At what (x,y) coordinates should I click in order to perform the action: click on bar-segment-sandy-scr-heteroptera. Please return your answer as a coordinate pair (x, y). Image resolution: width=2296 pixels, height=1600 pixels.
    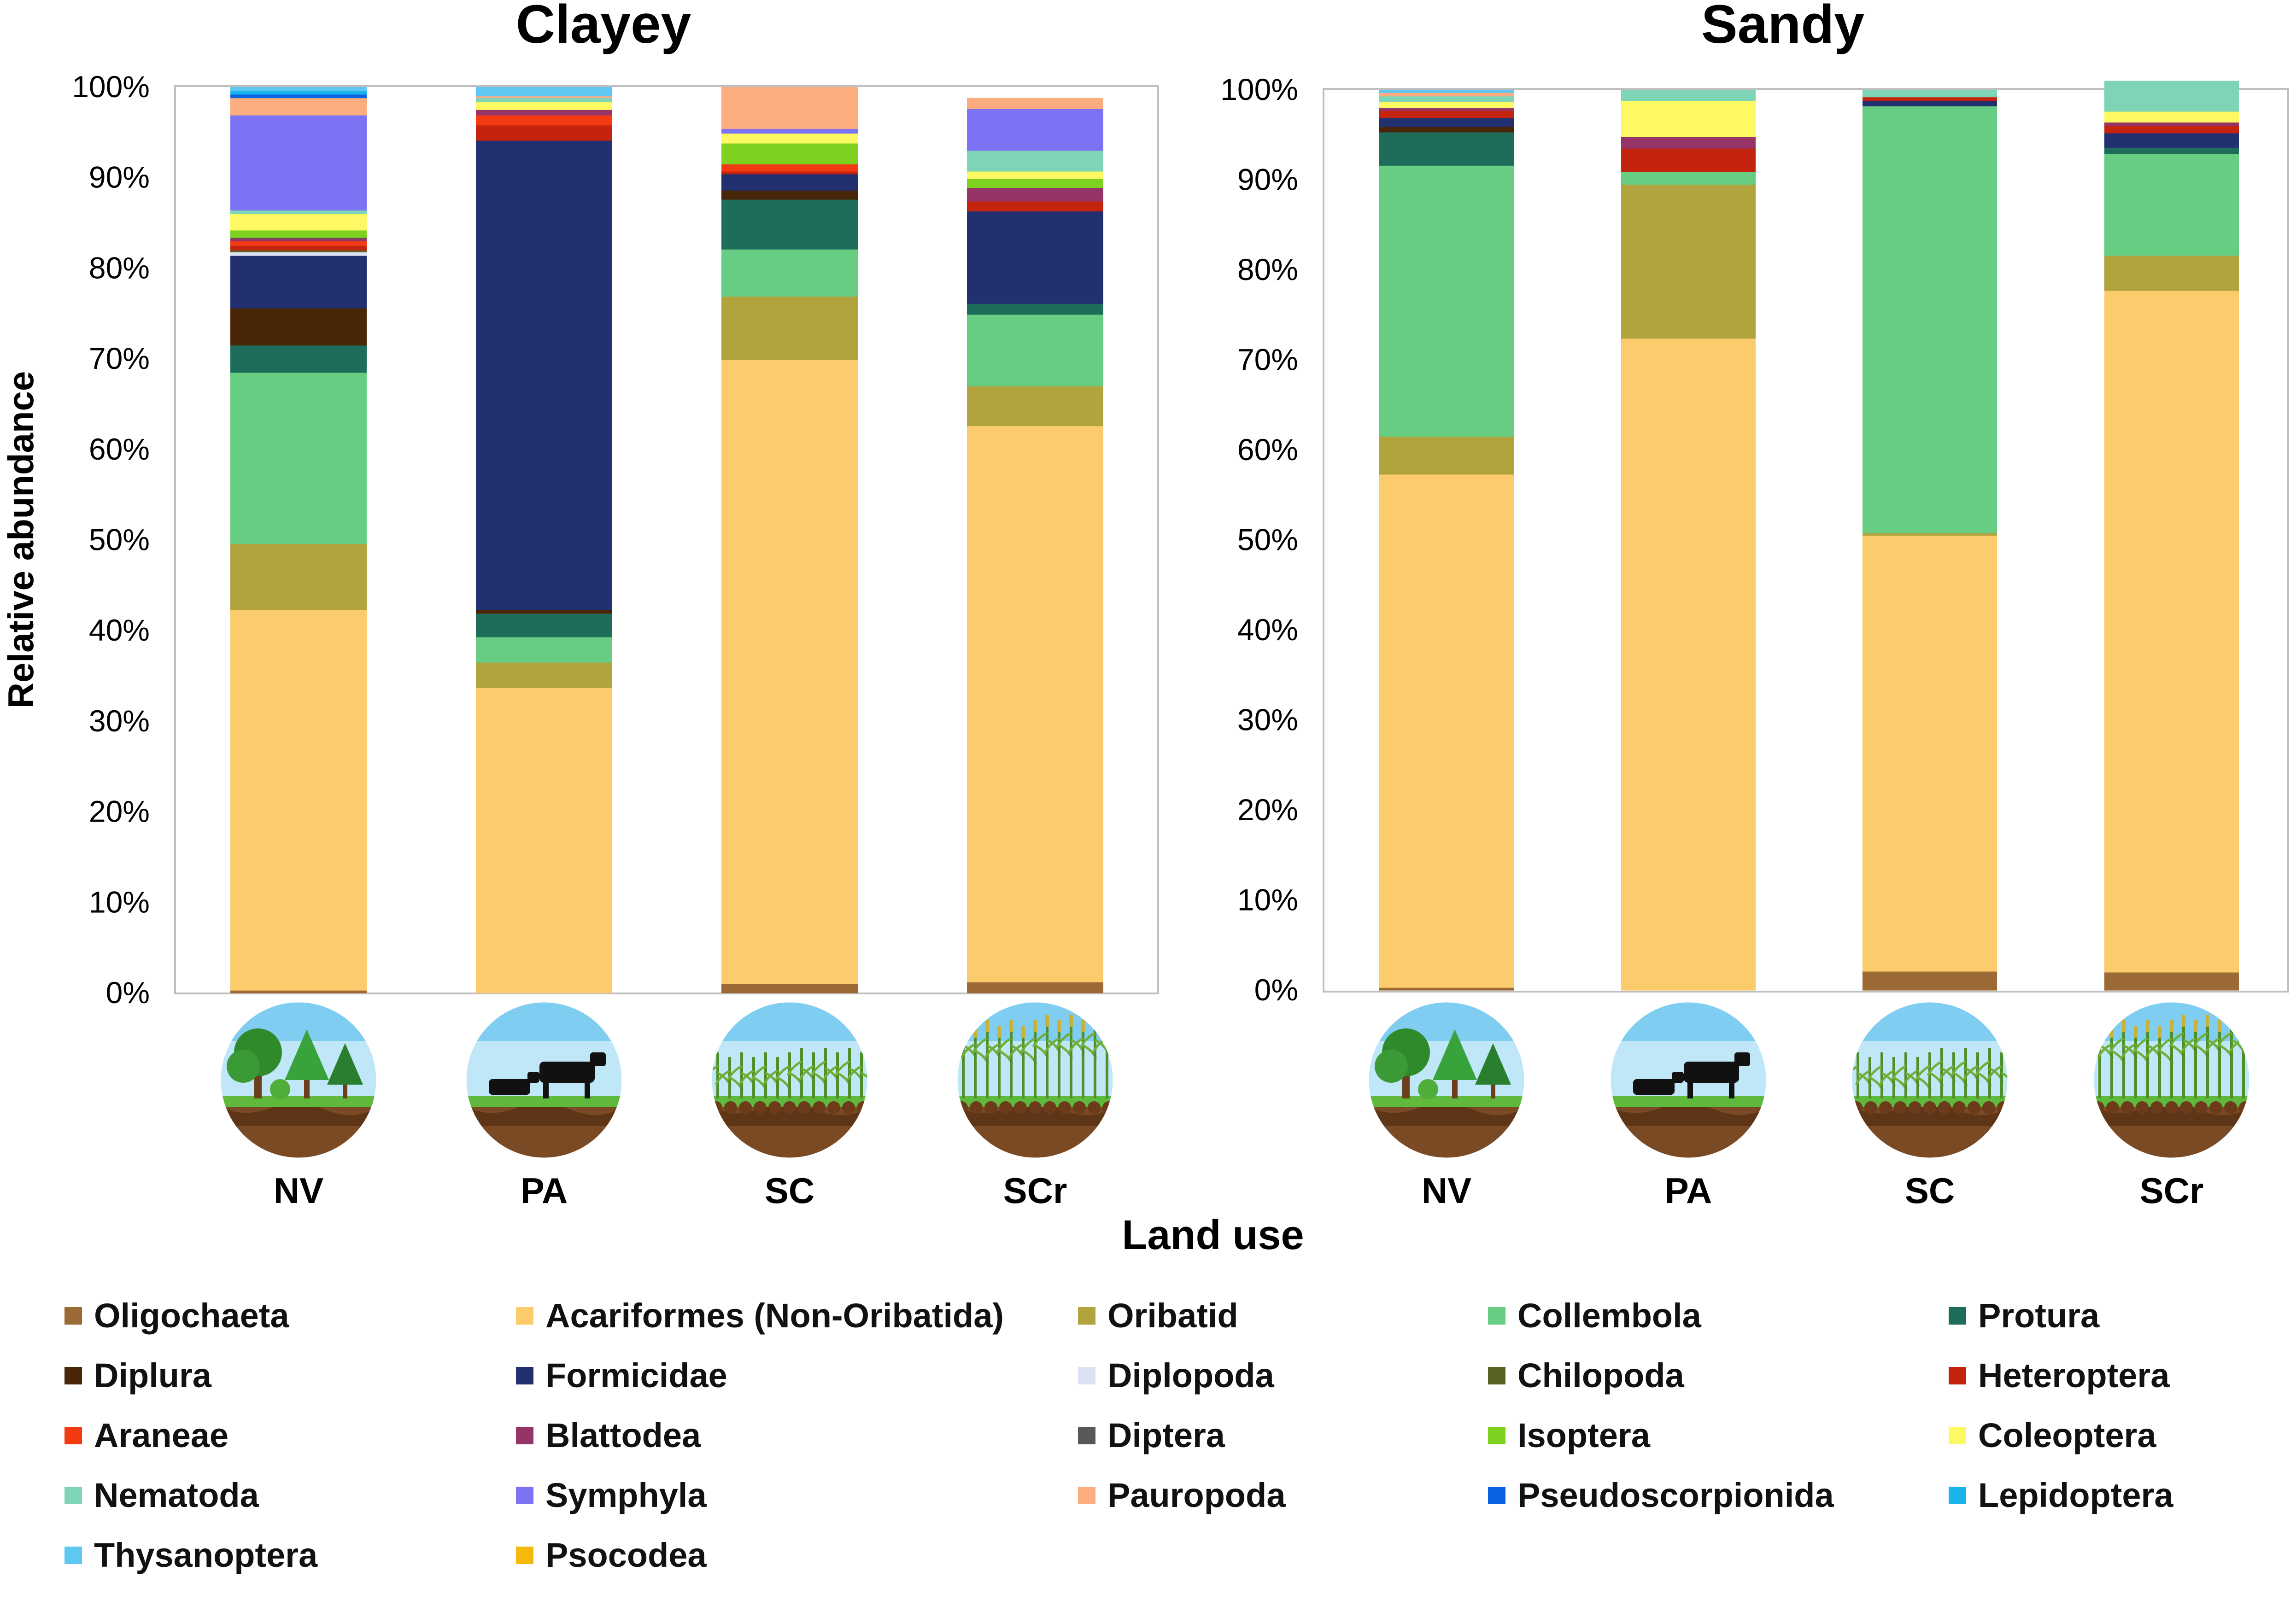
    Looking at the image, I should click on (2172, 130).